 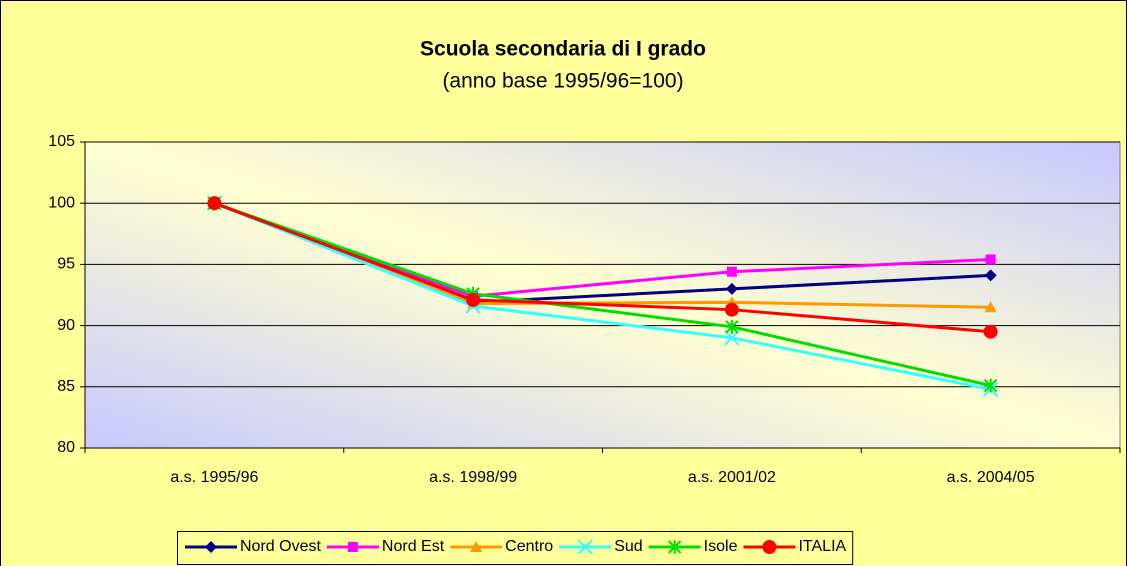 I want to click on x-tick-label: a.s. 1995/96, so click(x=214, y=477).